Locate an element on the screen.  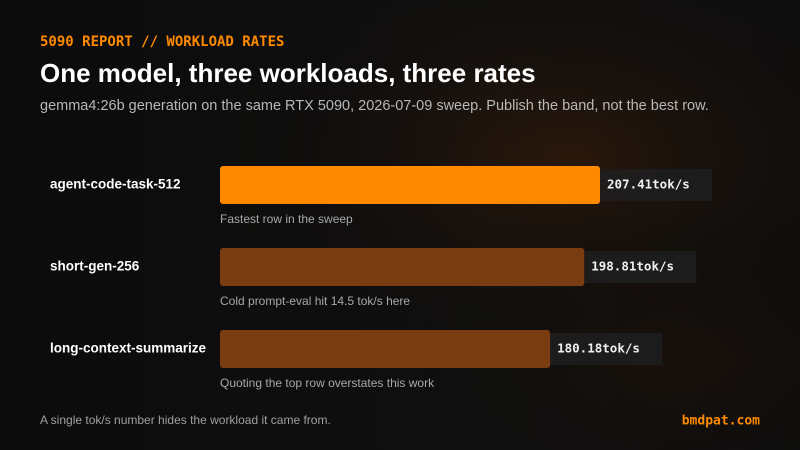
kicker: 5090 REPORT // WORKLOAD RATES is located at coordinates (162, 42).